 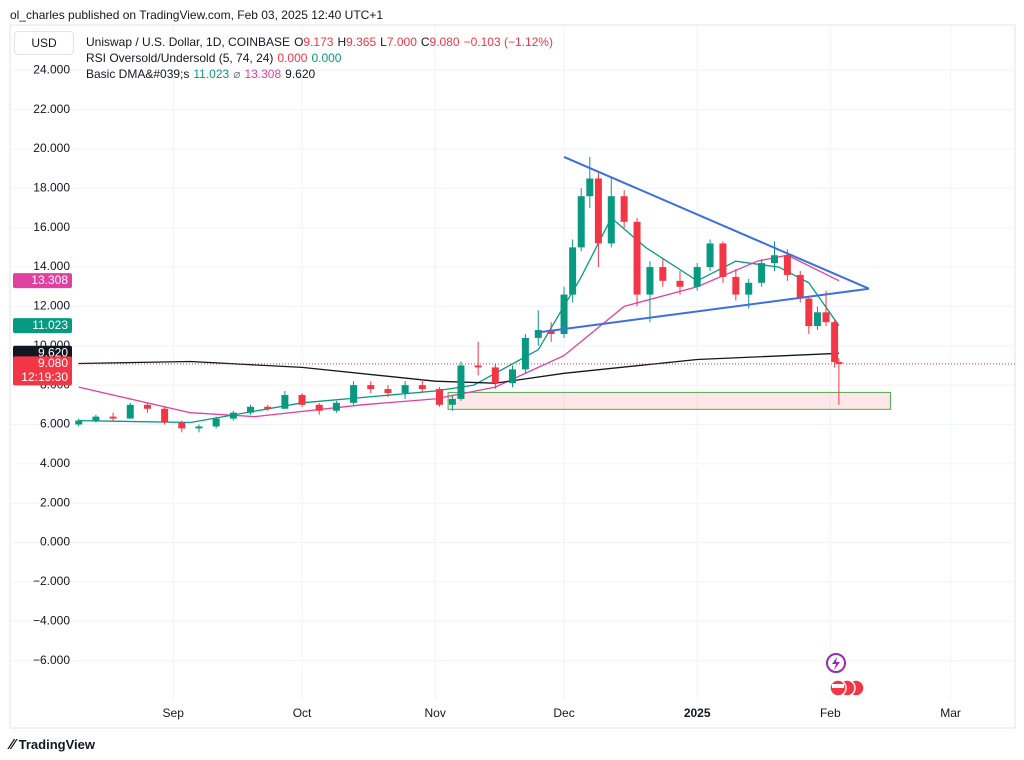 I want to click on dma-value: 13.308, so click(x=263, y=74).